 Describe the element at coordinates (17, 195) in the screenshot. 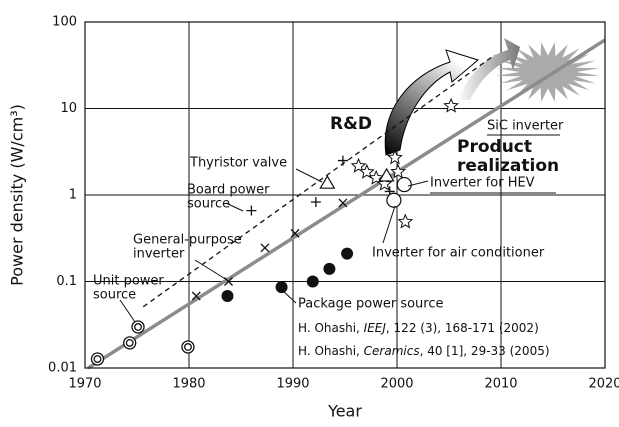

I see `y-axis-label: Power density (W/cm³)` at that location.